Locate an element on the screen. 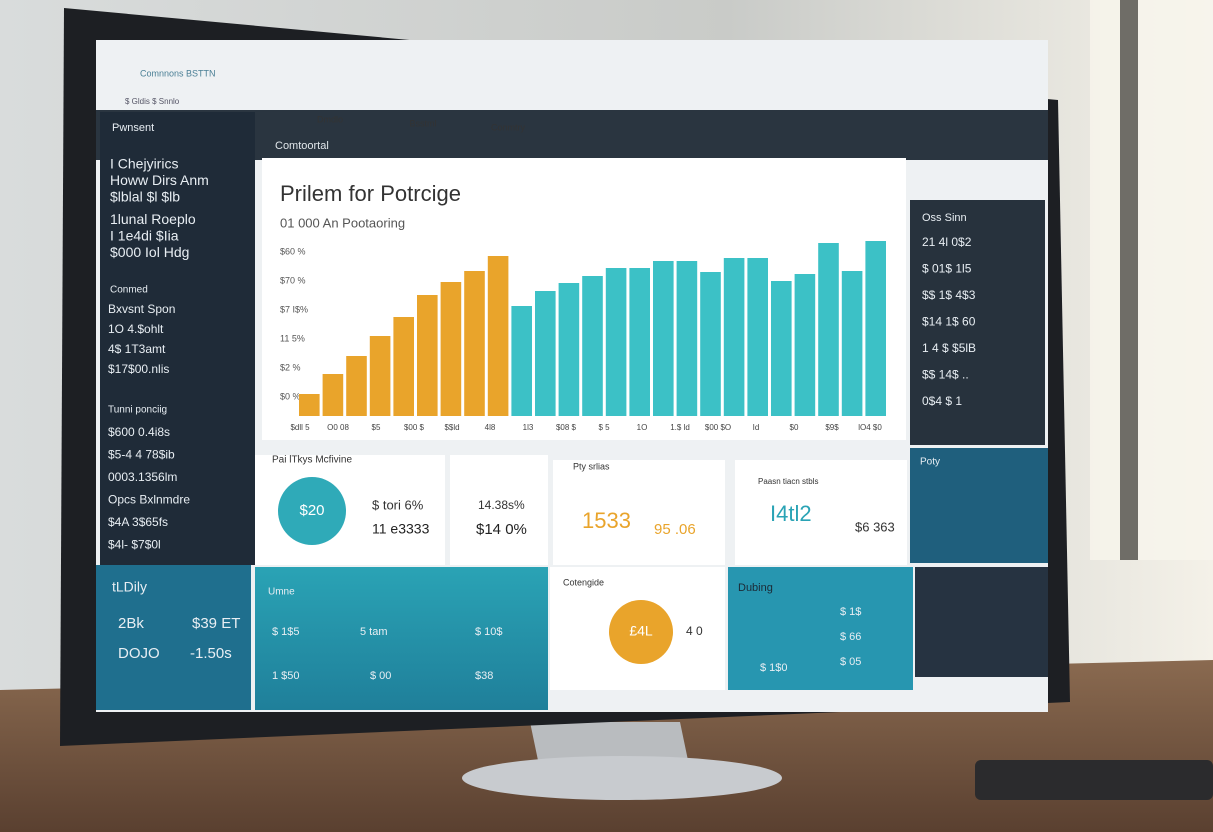  cell: 5 tam is located at coordinates (374, 632).